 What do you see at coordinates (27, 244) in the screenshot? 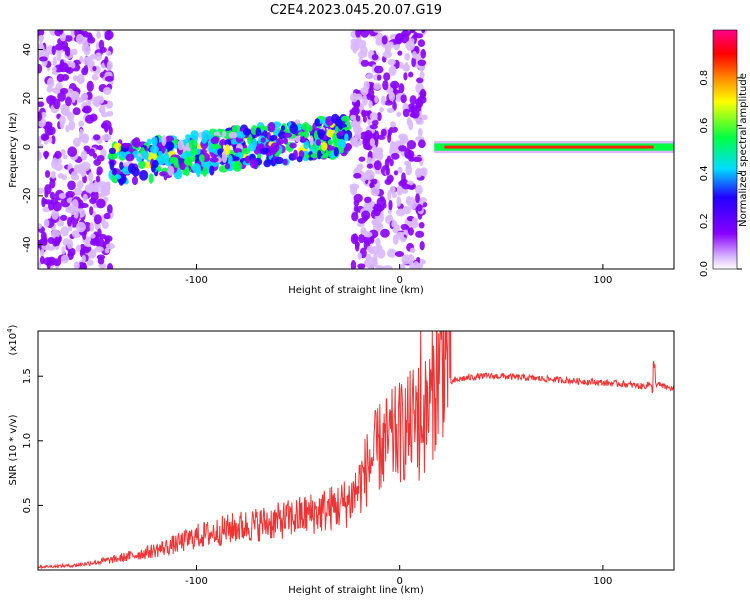
I see `spectrogram-y-tick-label: -40` at bounding box center [27, 244].